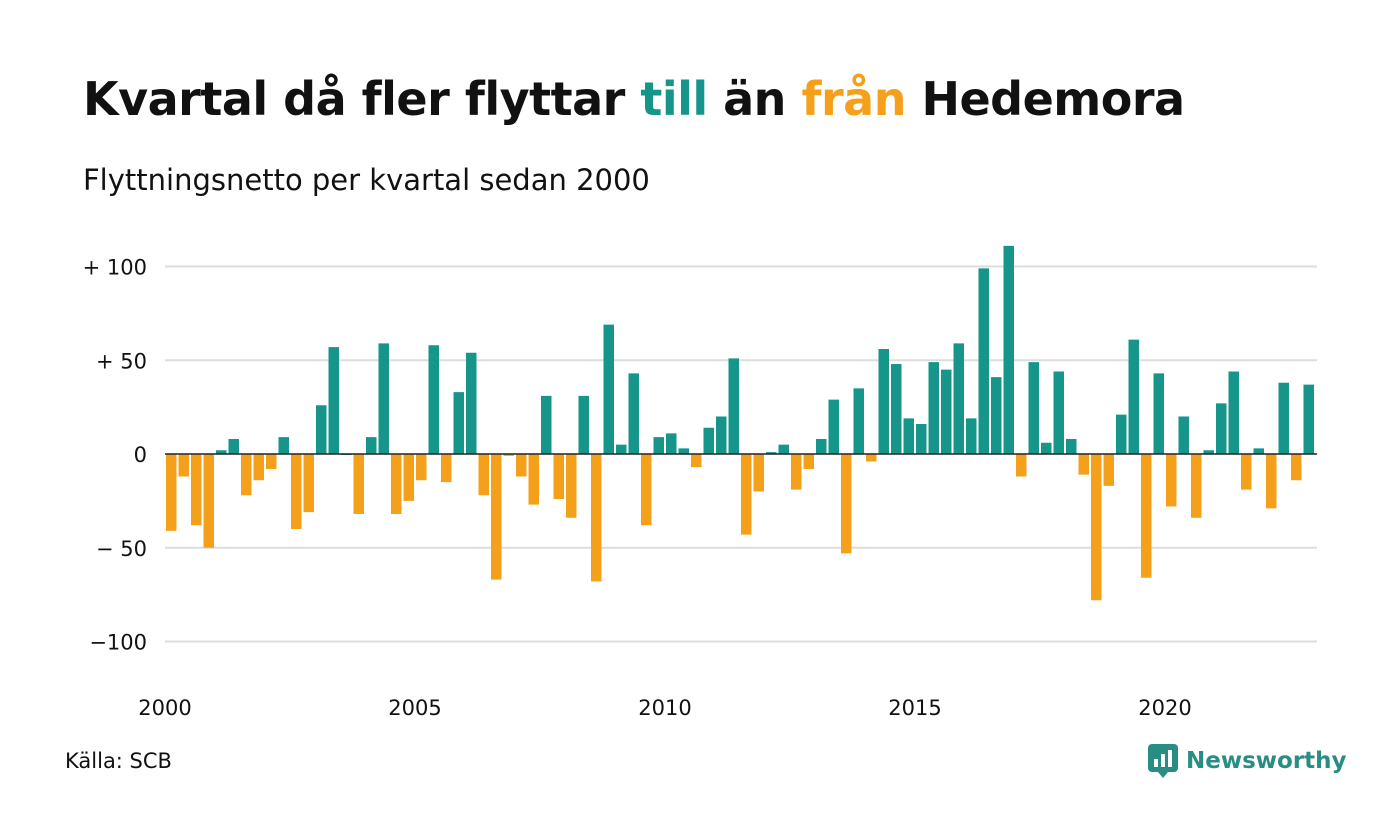  What do you see at coordinates (140, 455) in the screenshot?
I see `y-tick-label: 0` at bounding box center [140, 455].